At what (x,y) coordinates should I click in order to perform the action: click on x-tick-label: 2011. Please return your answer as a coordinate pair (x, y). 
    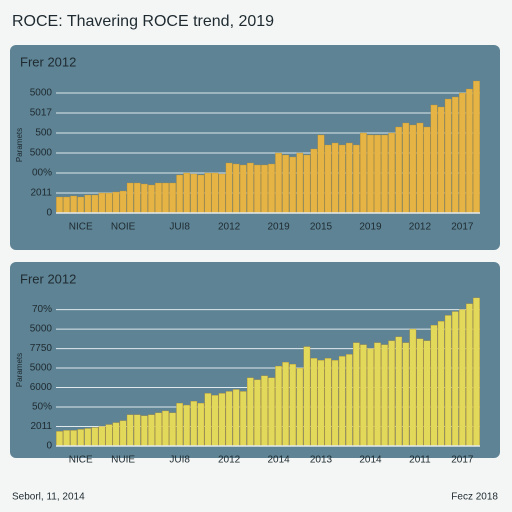
    Looking at the image, I should click on (420, 460).